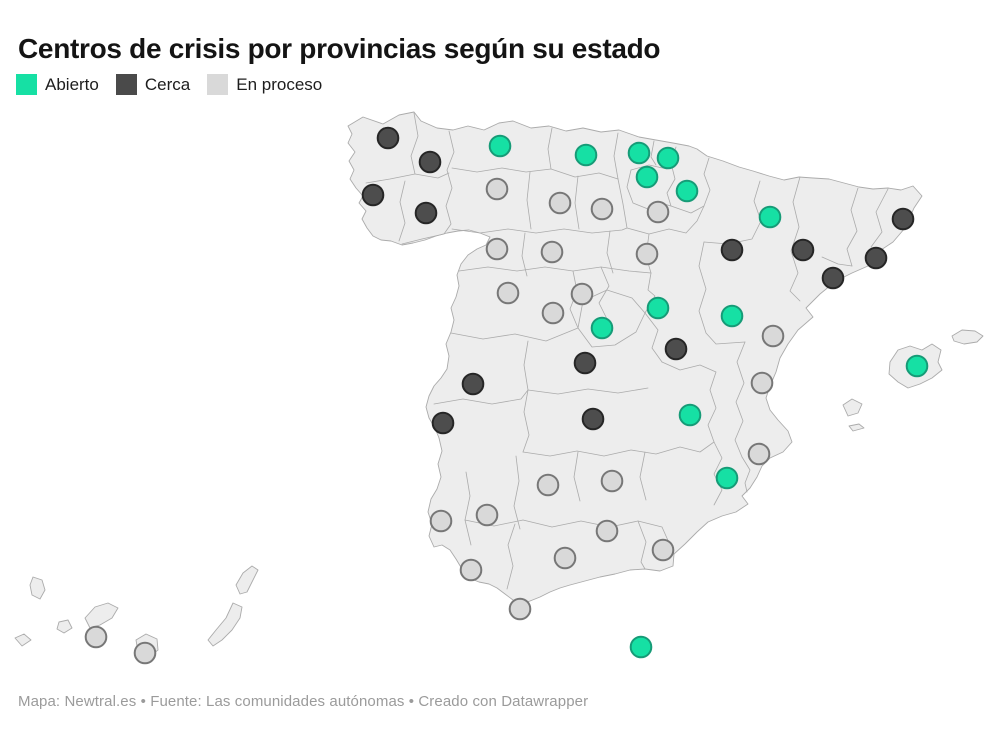 This screenshot has width=1000, height=736. Describe the element at coordinates (26, 84) in the screenshot. I see `legend-swatch-abierto` at that location.